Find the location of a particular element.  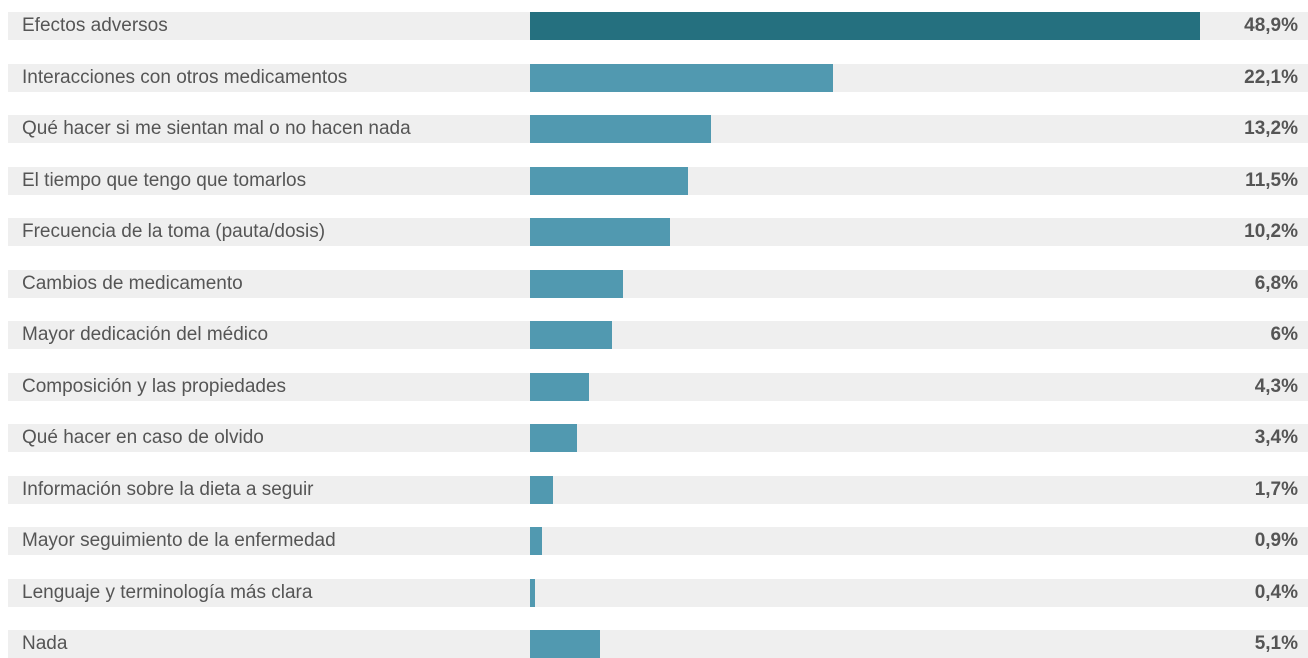

value-label: 5,1% is located at coordinates (1276, 643).